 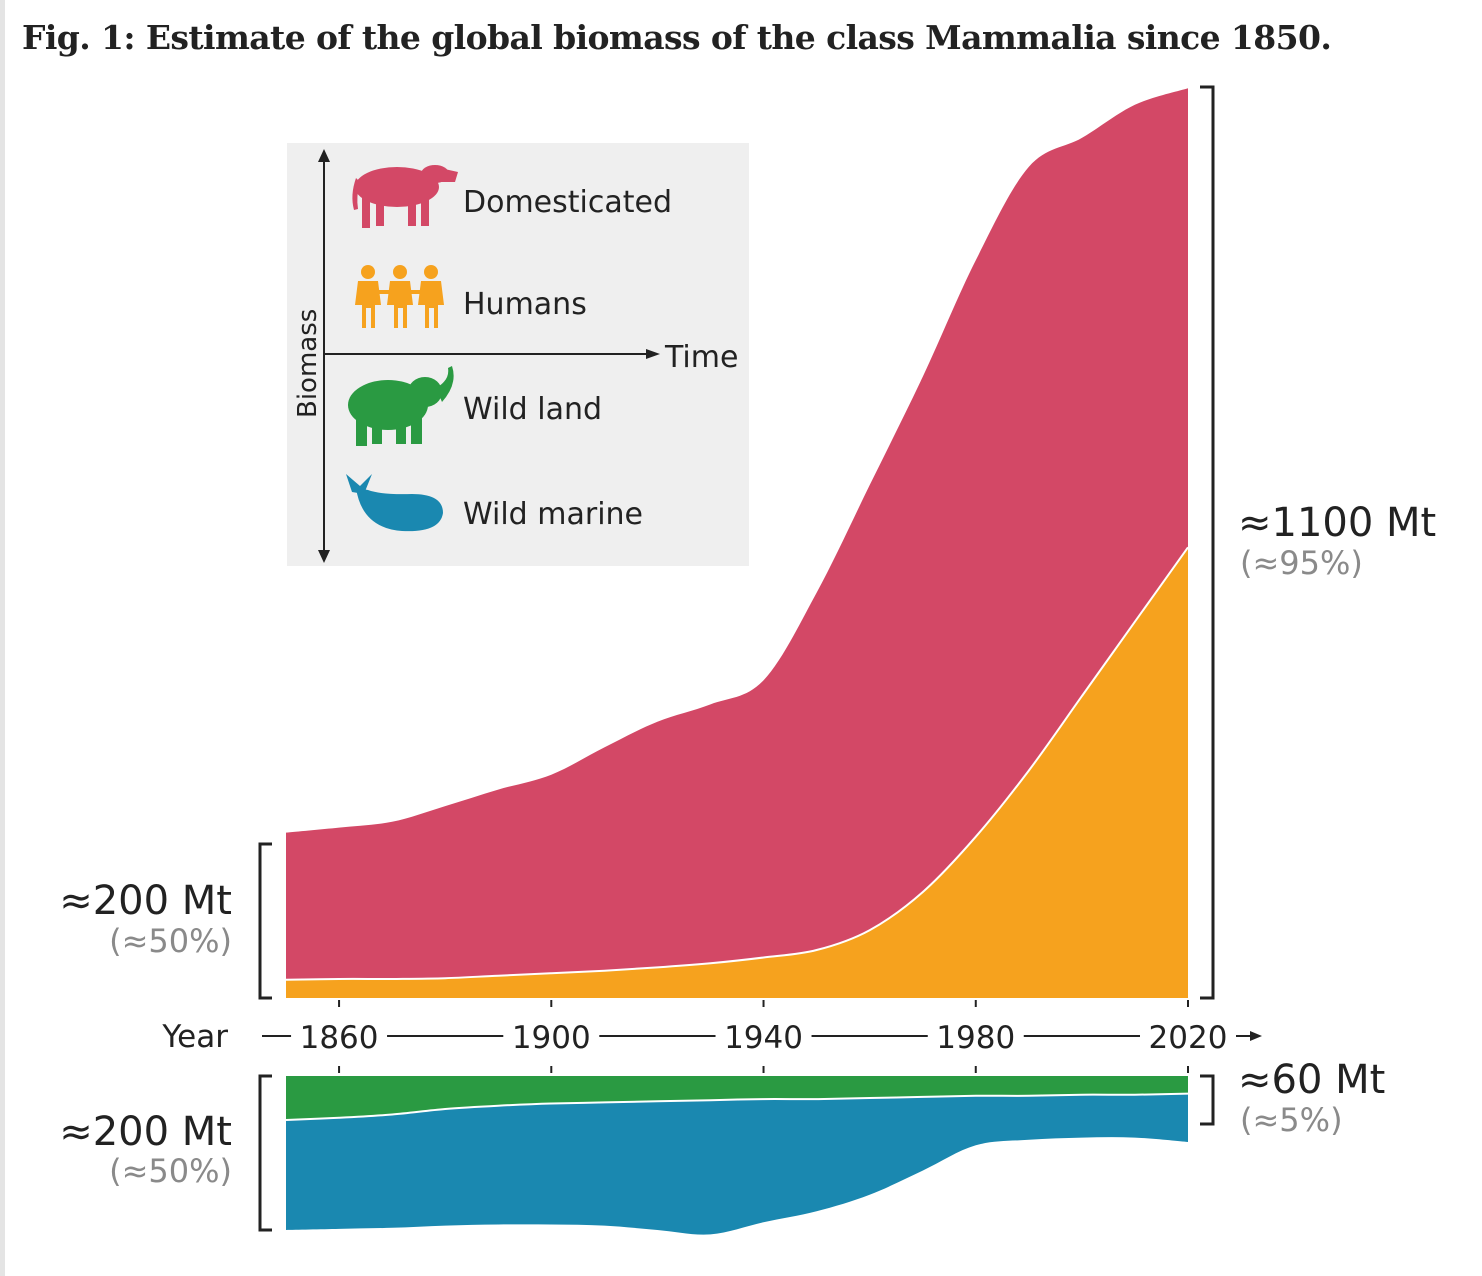 What do you see at coordinates (975, 1038) in the screenshot?
I see `x-tick-label: 1980` at bounding box center [975, 1038].